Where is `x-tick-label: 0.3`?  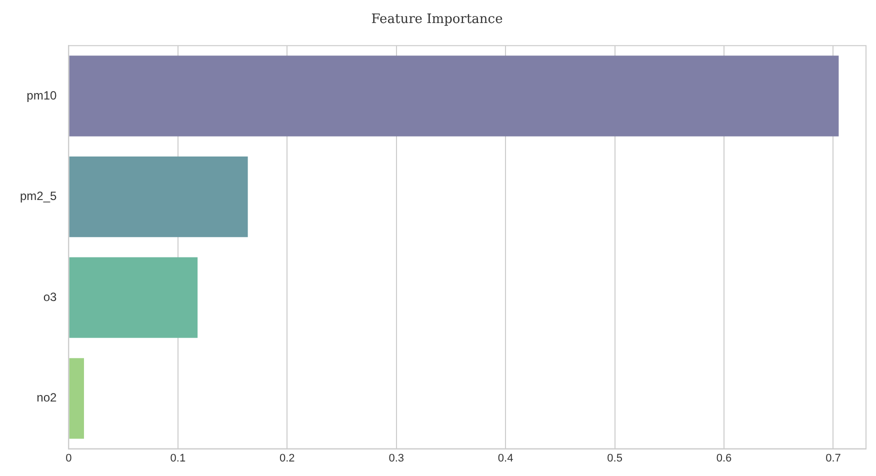 x-tick-label: 0.3 is located at coordinates (396, 458).